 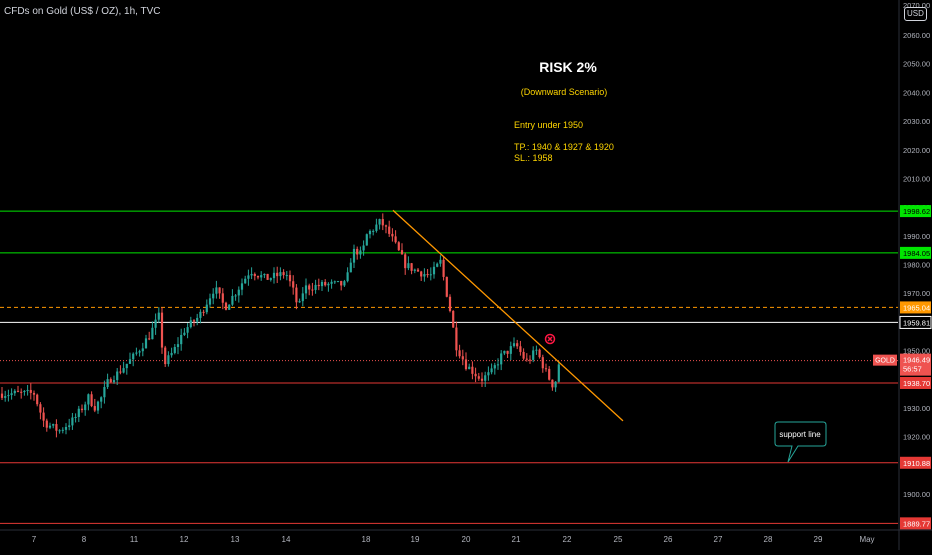 What do you see at coordinates (915, 364) in the screenshot?
I see `current-price-tag` at bounding box center [915, 364].